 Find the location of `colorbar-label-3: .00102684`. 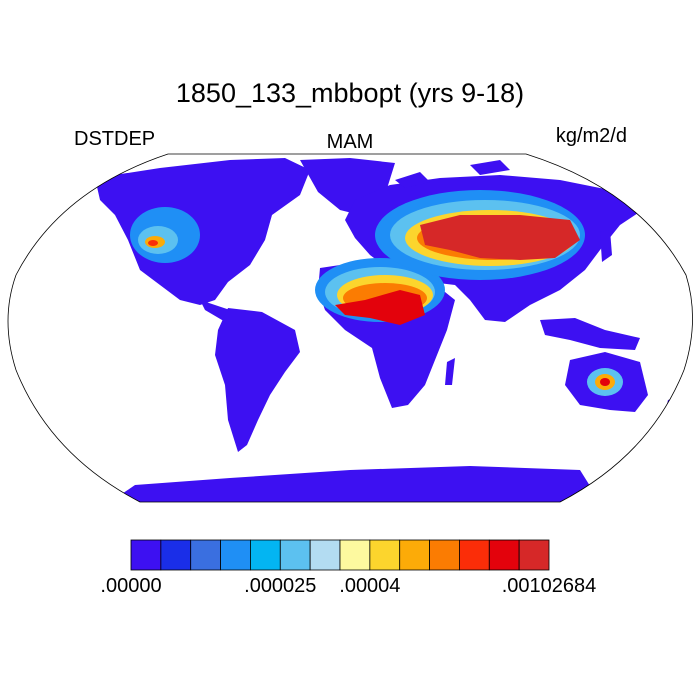

colorbar-label-3: .00102684 is located at coordinates (549, 586).